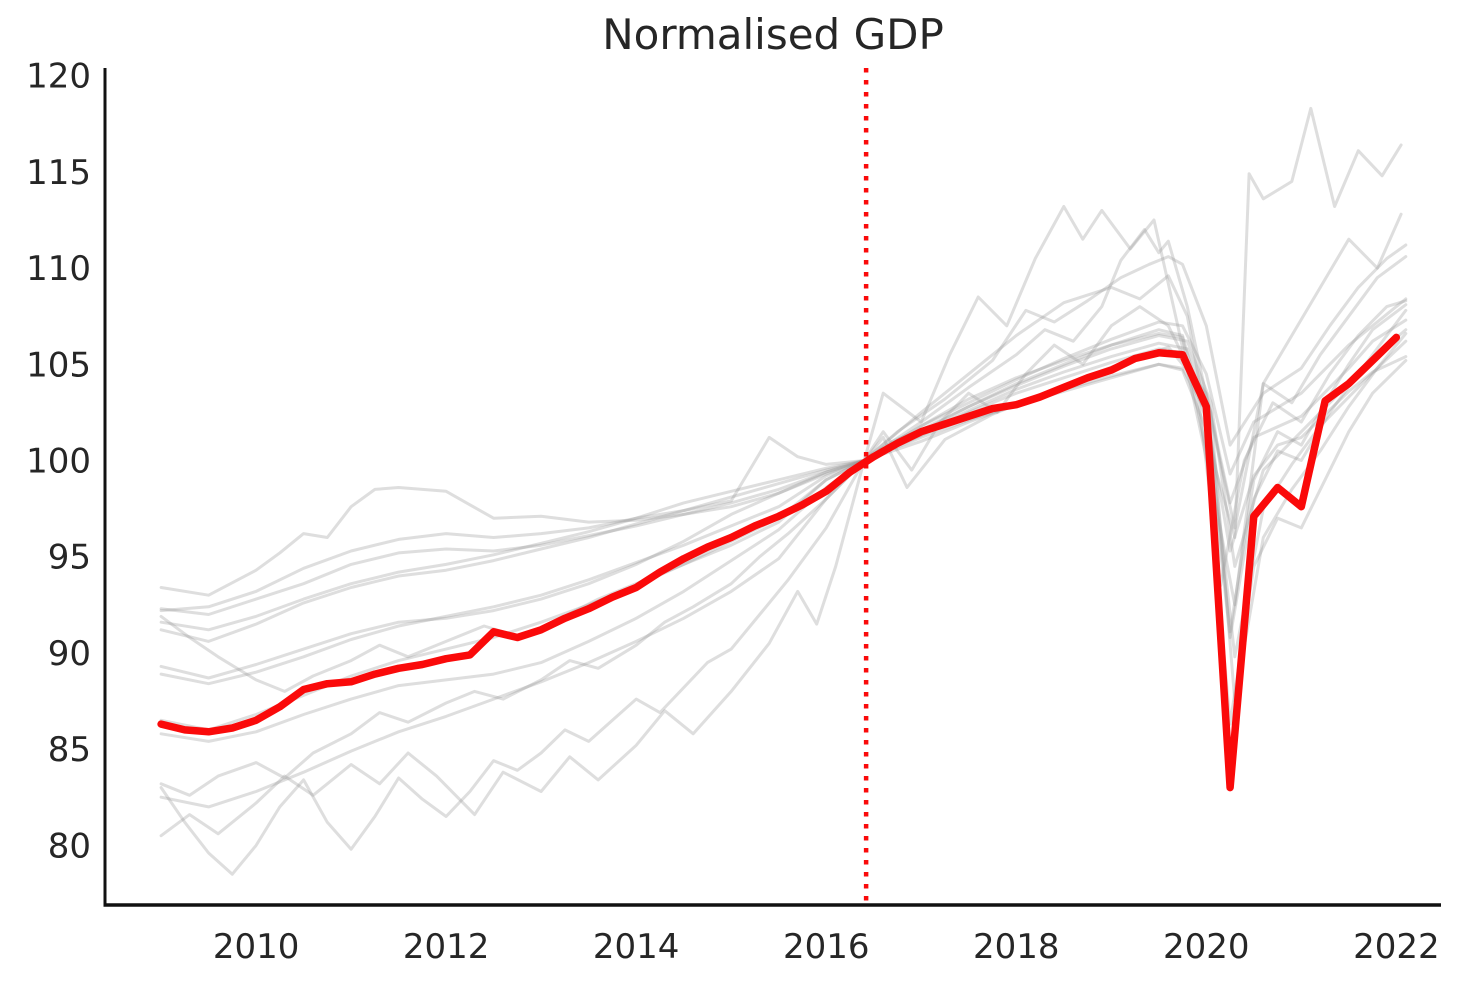 This screenshot has height=987, width=1463. Describe the element at coordinates (58, 365) in the screenshot. I see `y-tick-label-105: 105` at that location.